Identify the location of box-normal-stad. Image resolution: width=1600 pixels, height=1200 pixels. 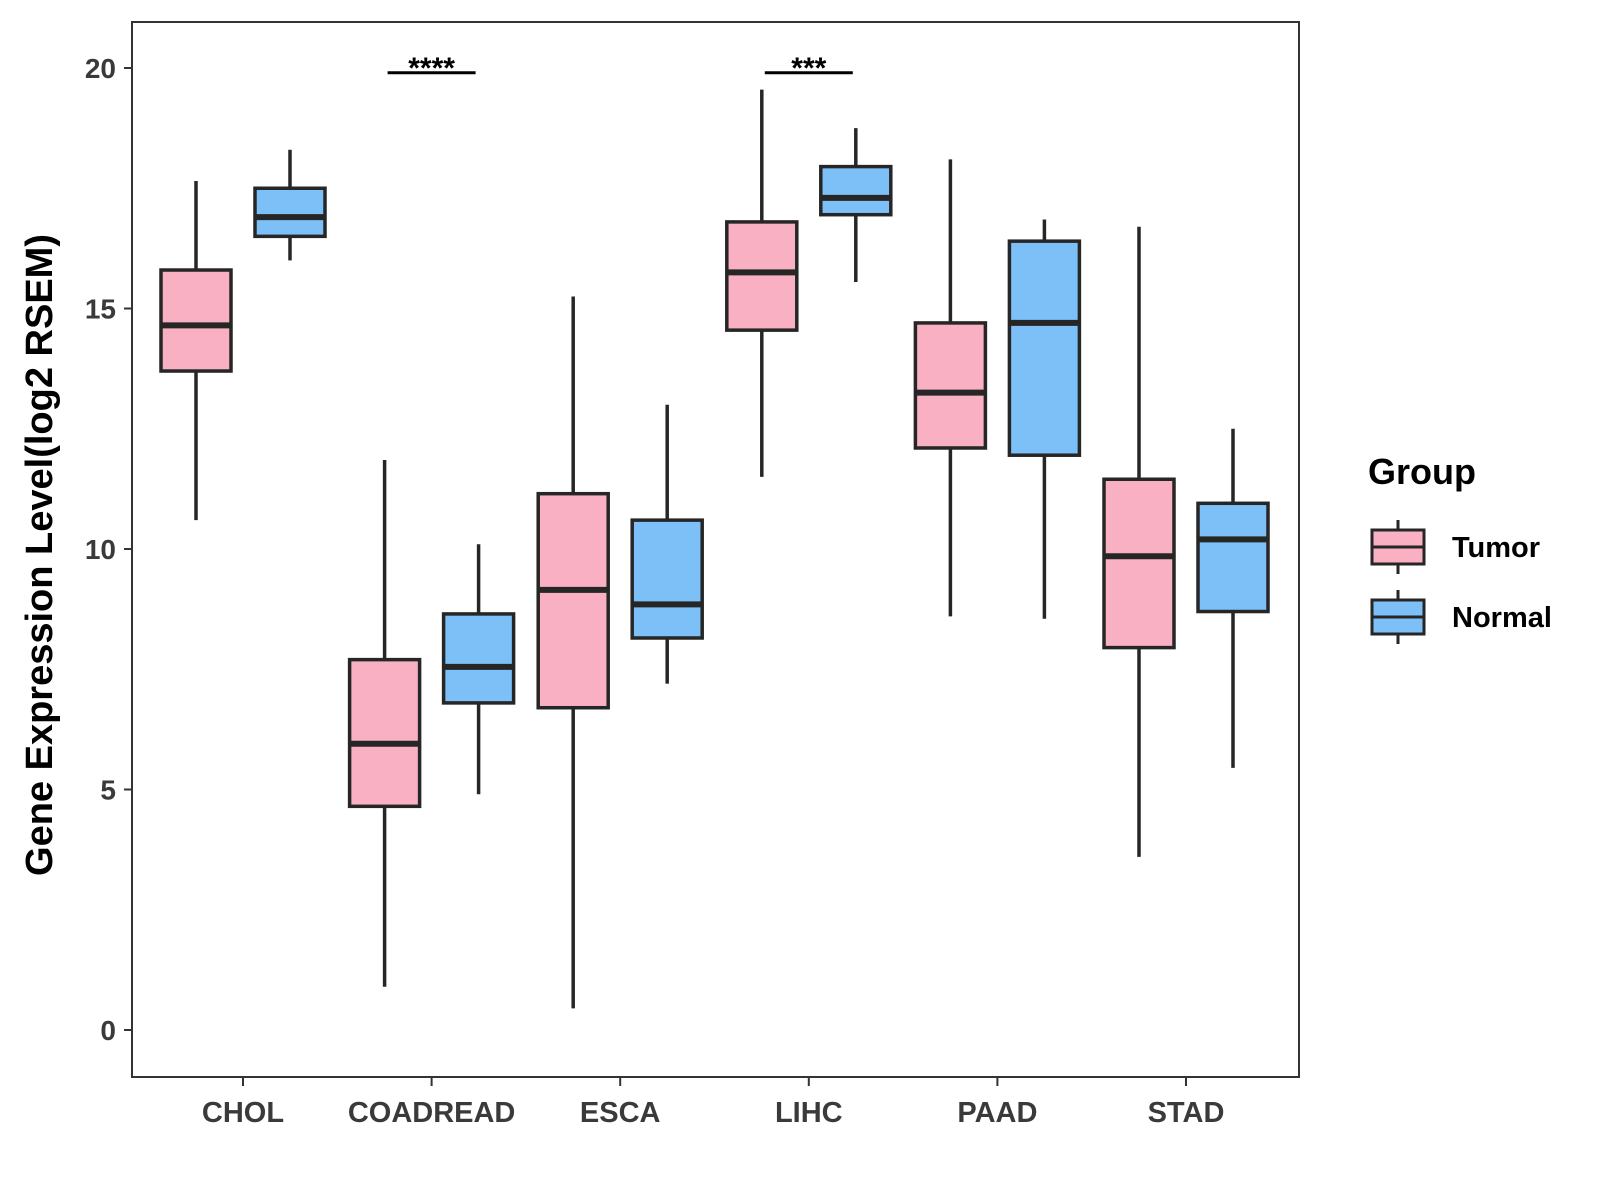
(1233, 557).